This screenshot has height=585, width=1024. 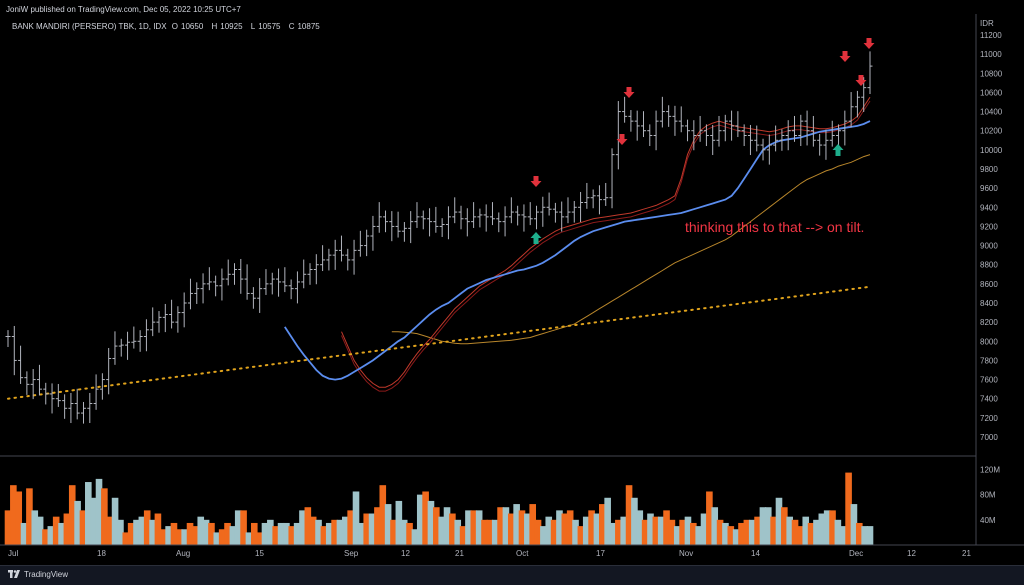 I want to click on tradingview-logo: TradingView, so click(x=38, y=574).